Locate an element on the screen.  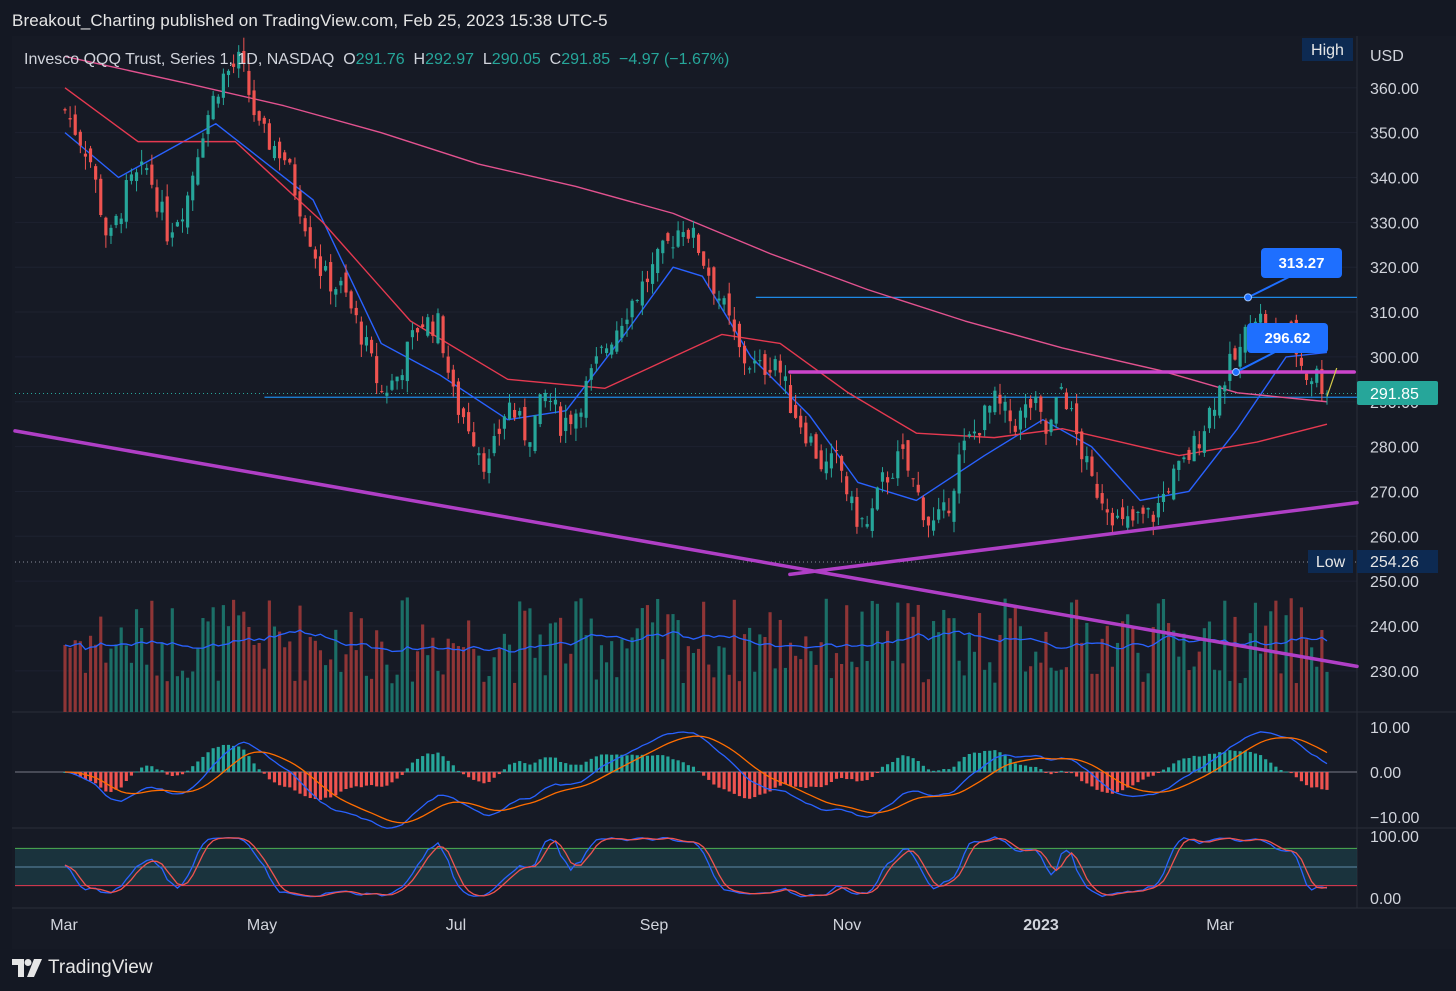
y-tick-label-8: 280.00 is located at coordinates (1394, 448).